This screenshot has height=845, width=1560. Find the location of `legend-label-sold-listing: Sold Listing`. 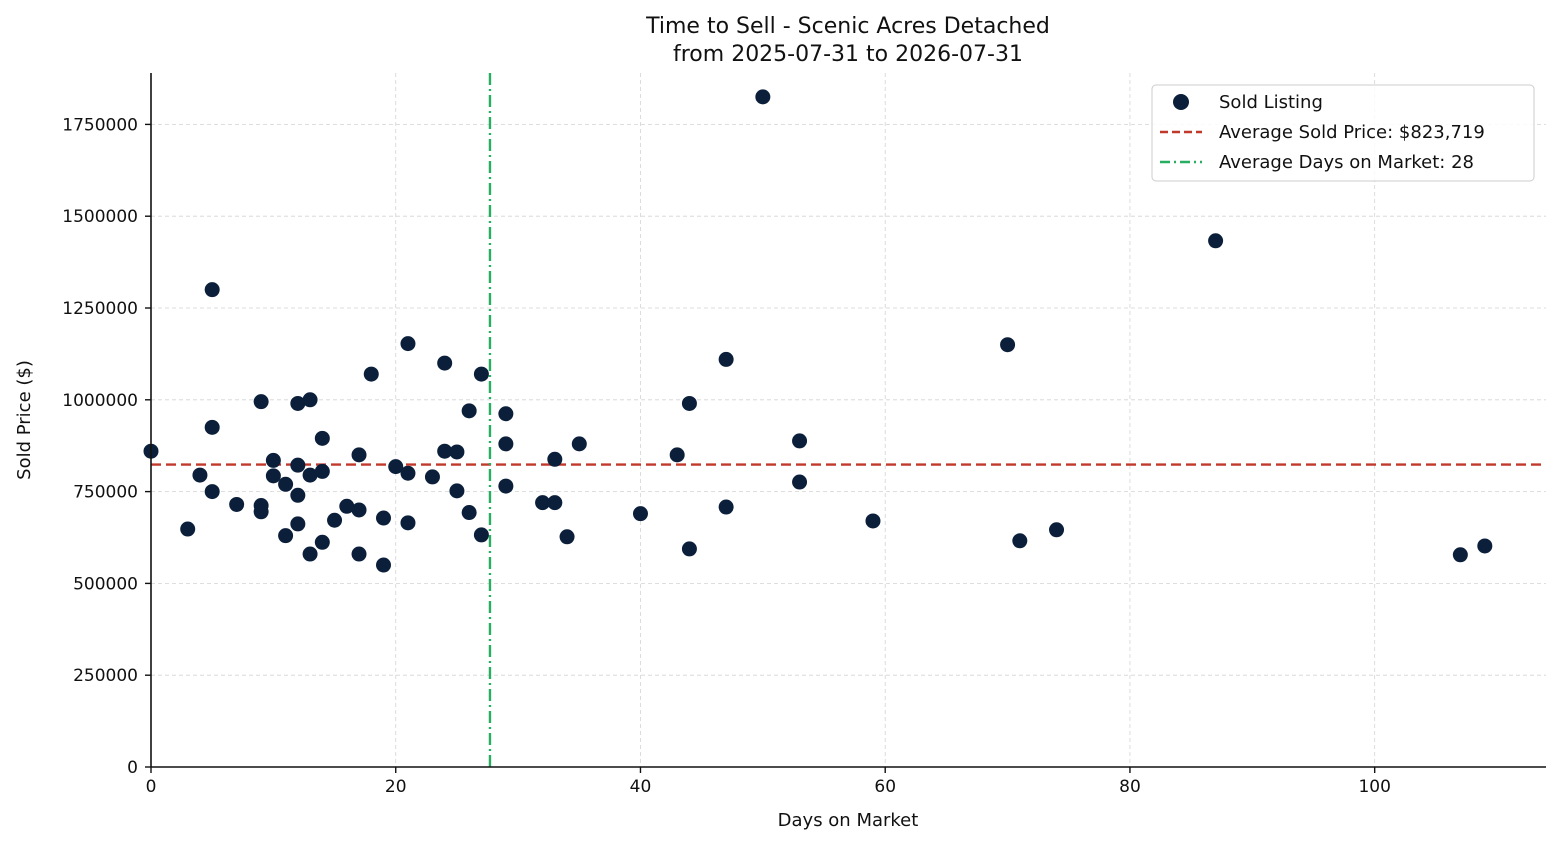

legend-label-sold-listing: Sold Listing is located at coordinates (1271, 102).